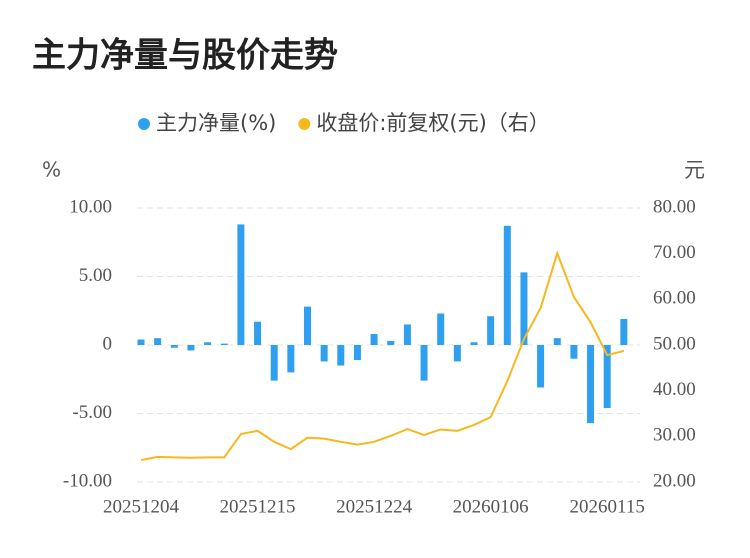 The width and height of the screenshot is (750, 558). I want to click on y-tick-label: 0, so click(108, 343).